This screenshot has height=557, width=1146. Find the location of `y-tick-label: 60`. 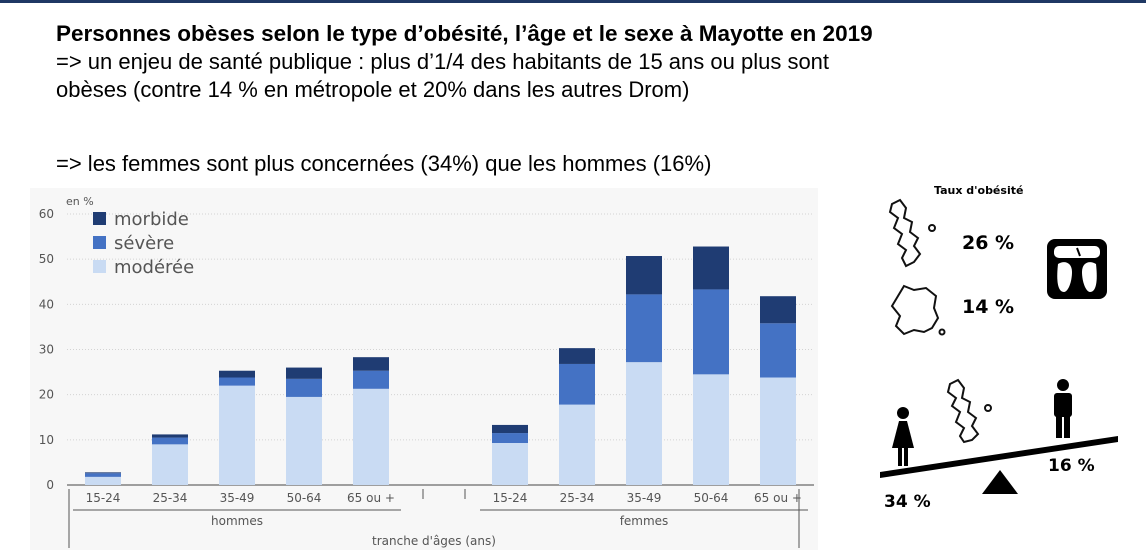

y-tick-label: 60 is located at coordinates (46, 214).